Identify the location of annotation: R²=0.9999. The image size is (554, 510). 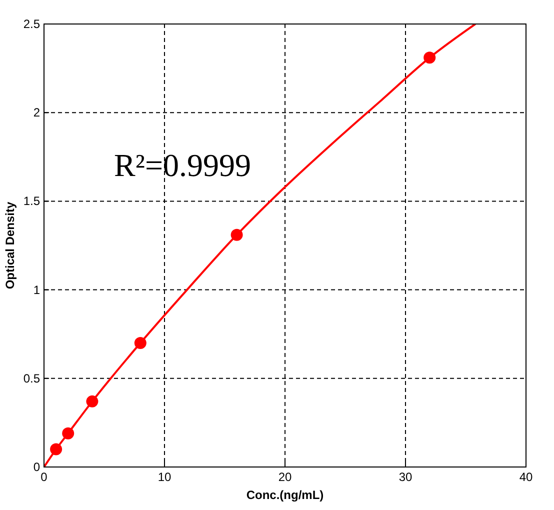
(182, 165).